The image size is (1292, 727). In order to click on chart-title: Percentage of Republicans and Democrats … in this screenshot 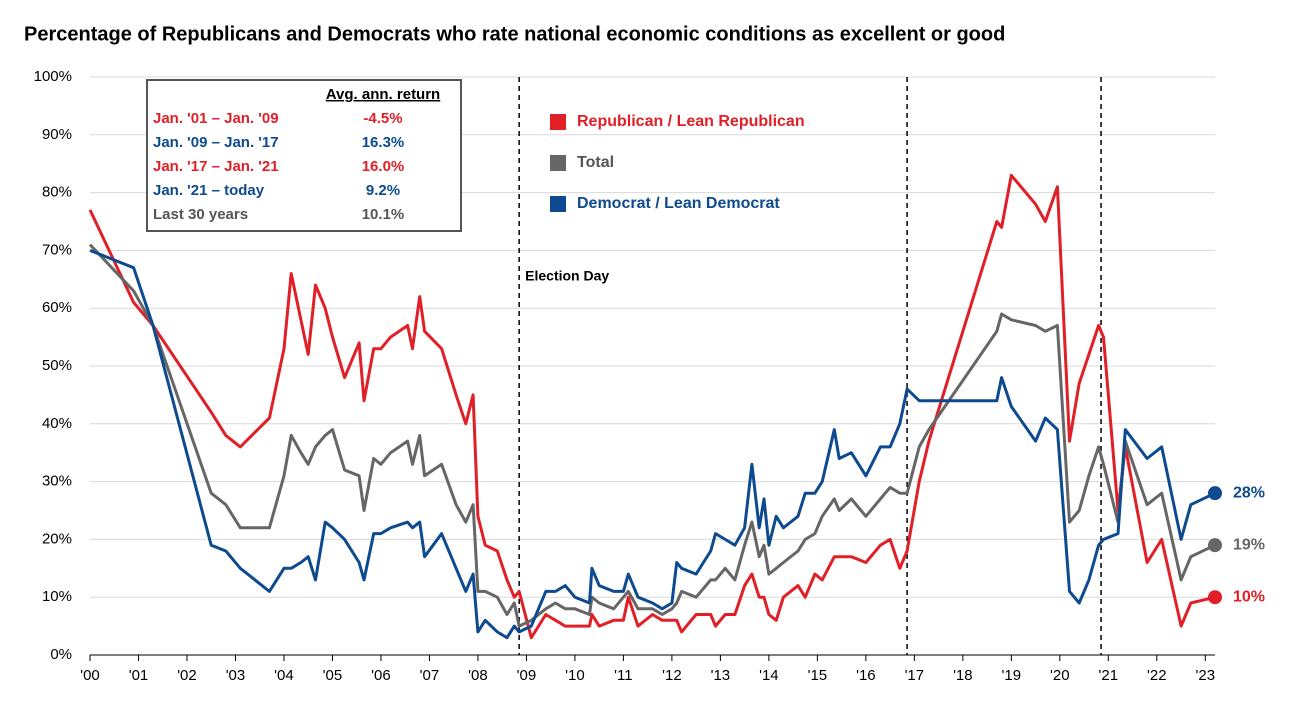, I will do `click(514, 34)`.